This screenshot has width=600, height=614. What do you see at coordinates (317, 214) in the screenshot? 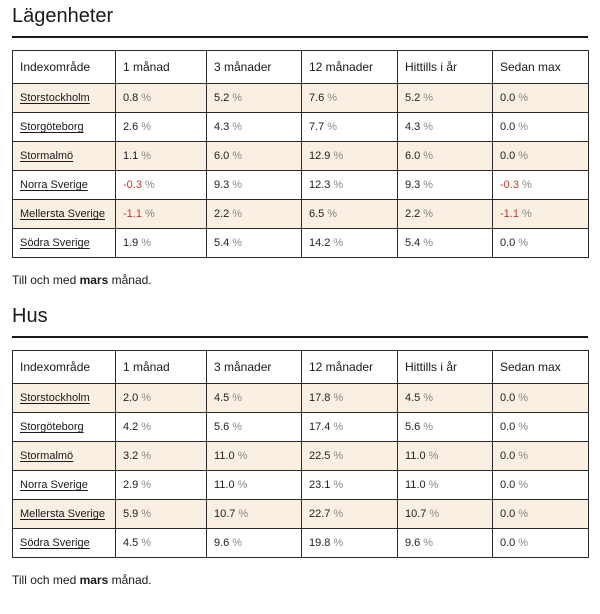
I see `value-number: 6.5` at bounding box center [317, 214].